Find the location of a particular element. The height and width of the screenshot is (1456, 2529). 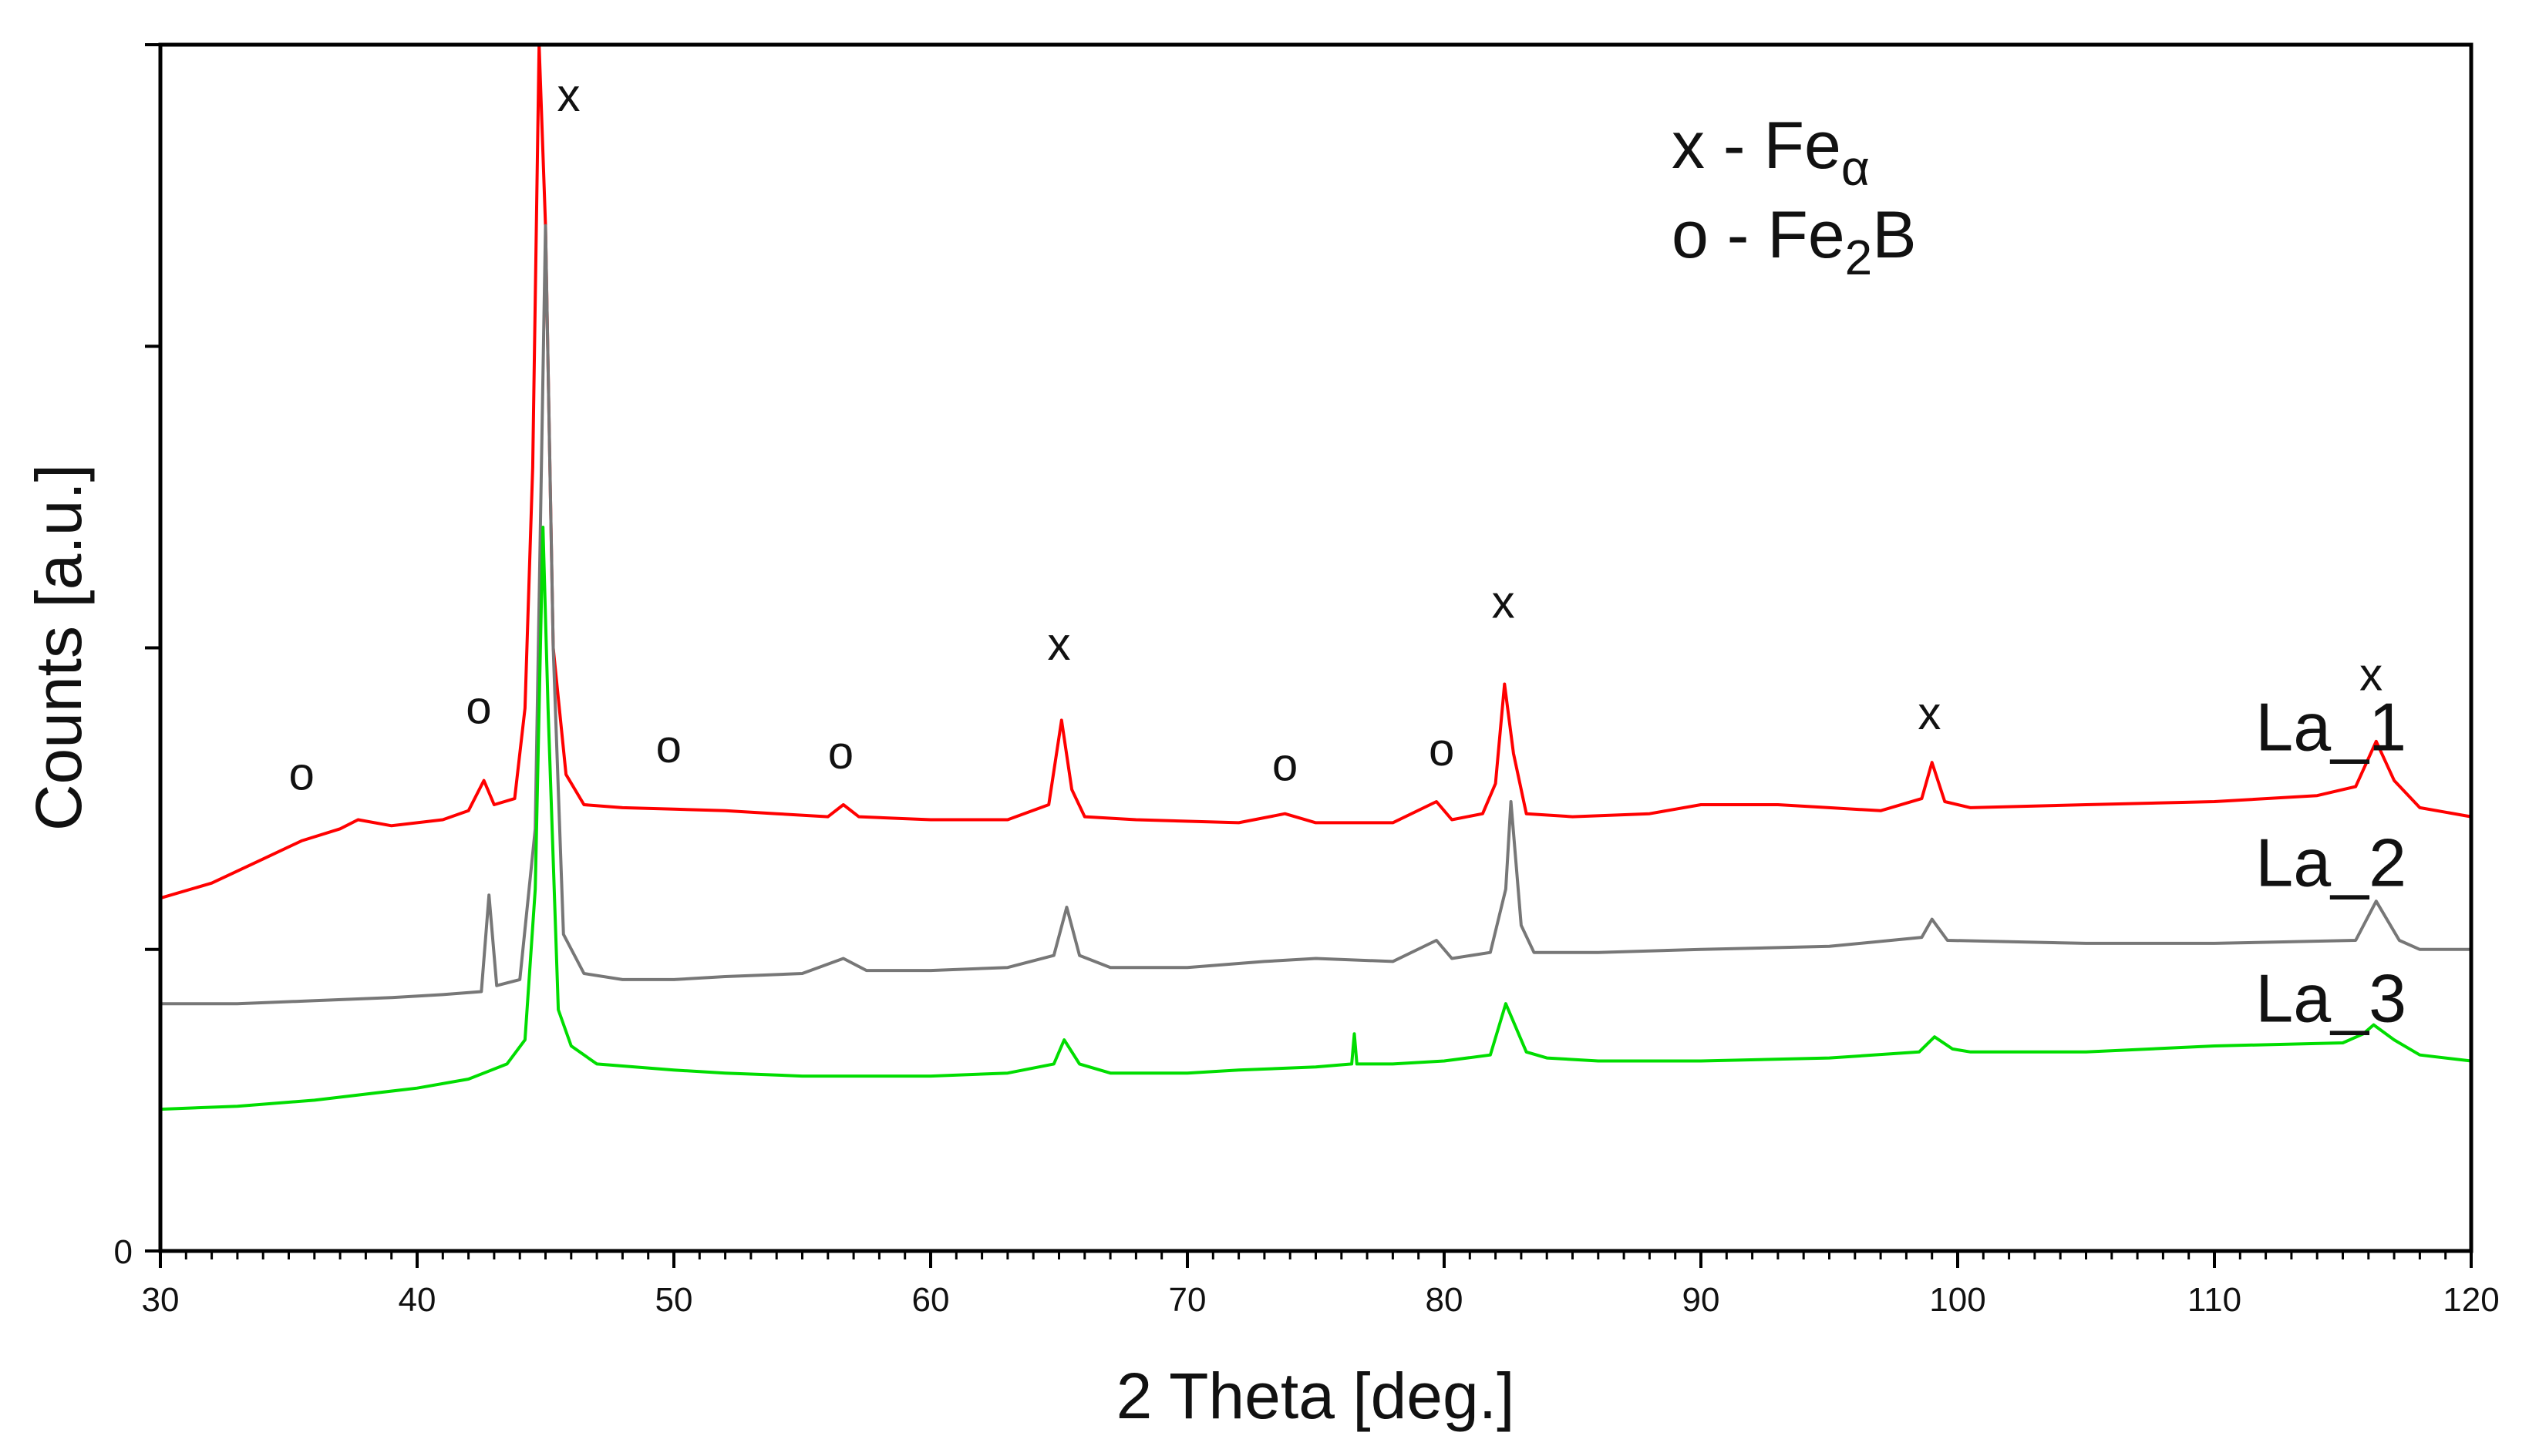

x-tick-label: 80 is located at coordinates (1444, 1300).